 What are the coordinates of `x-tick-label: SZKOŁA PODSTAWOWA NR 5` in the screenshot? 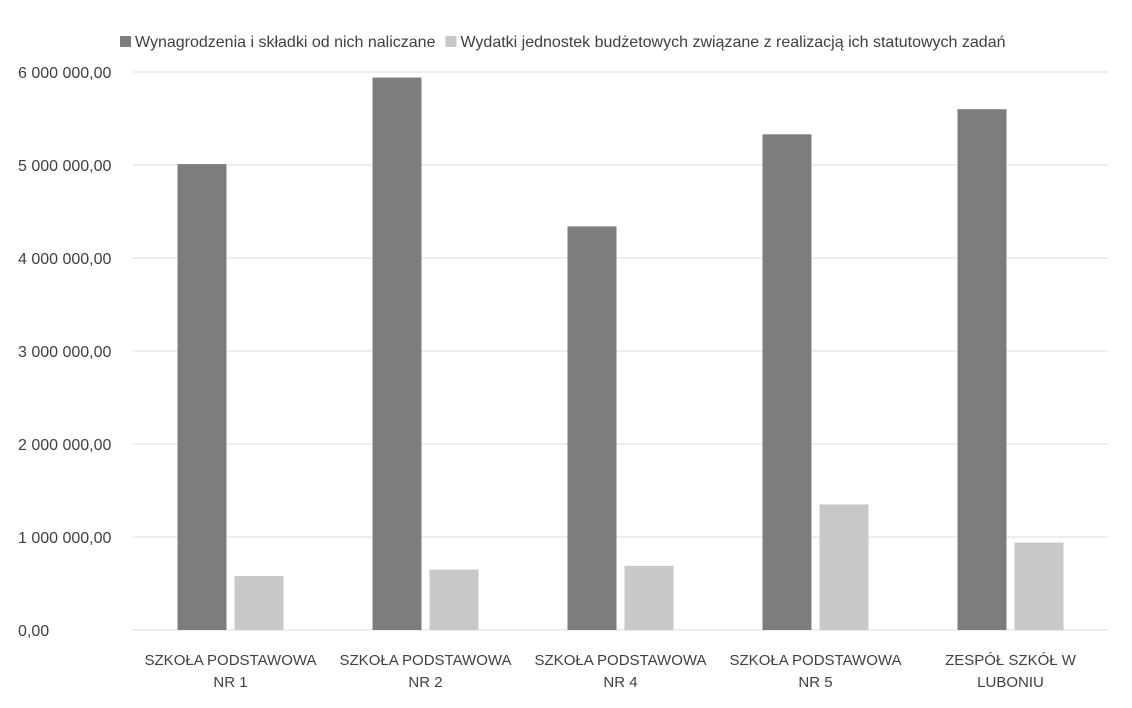 It's located at (816, 671).